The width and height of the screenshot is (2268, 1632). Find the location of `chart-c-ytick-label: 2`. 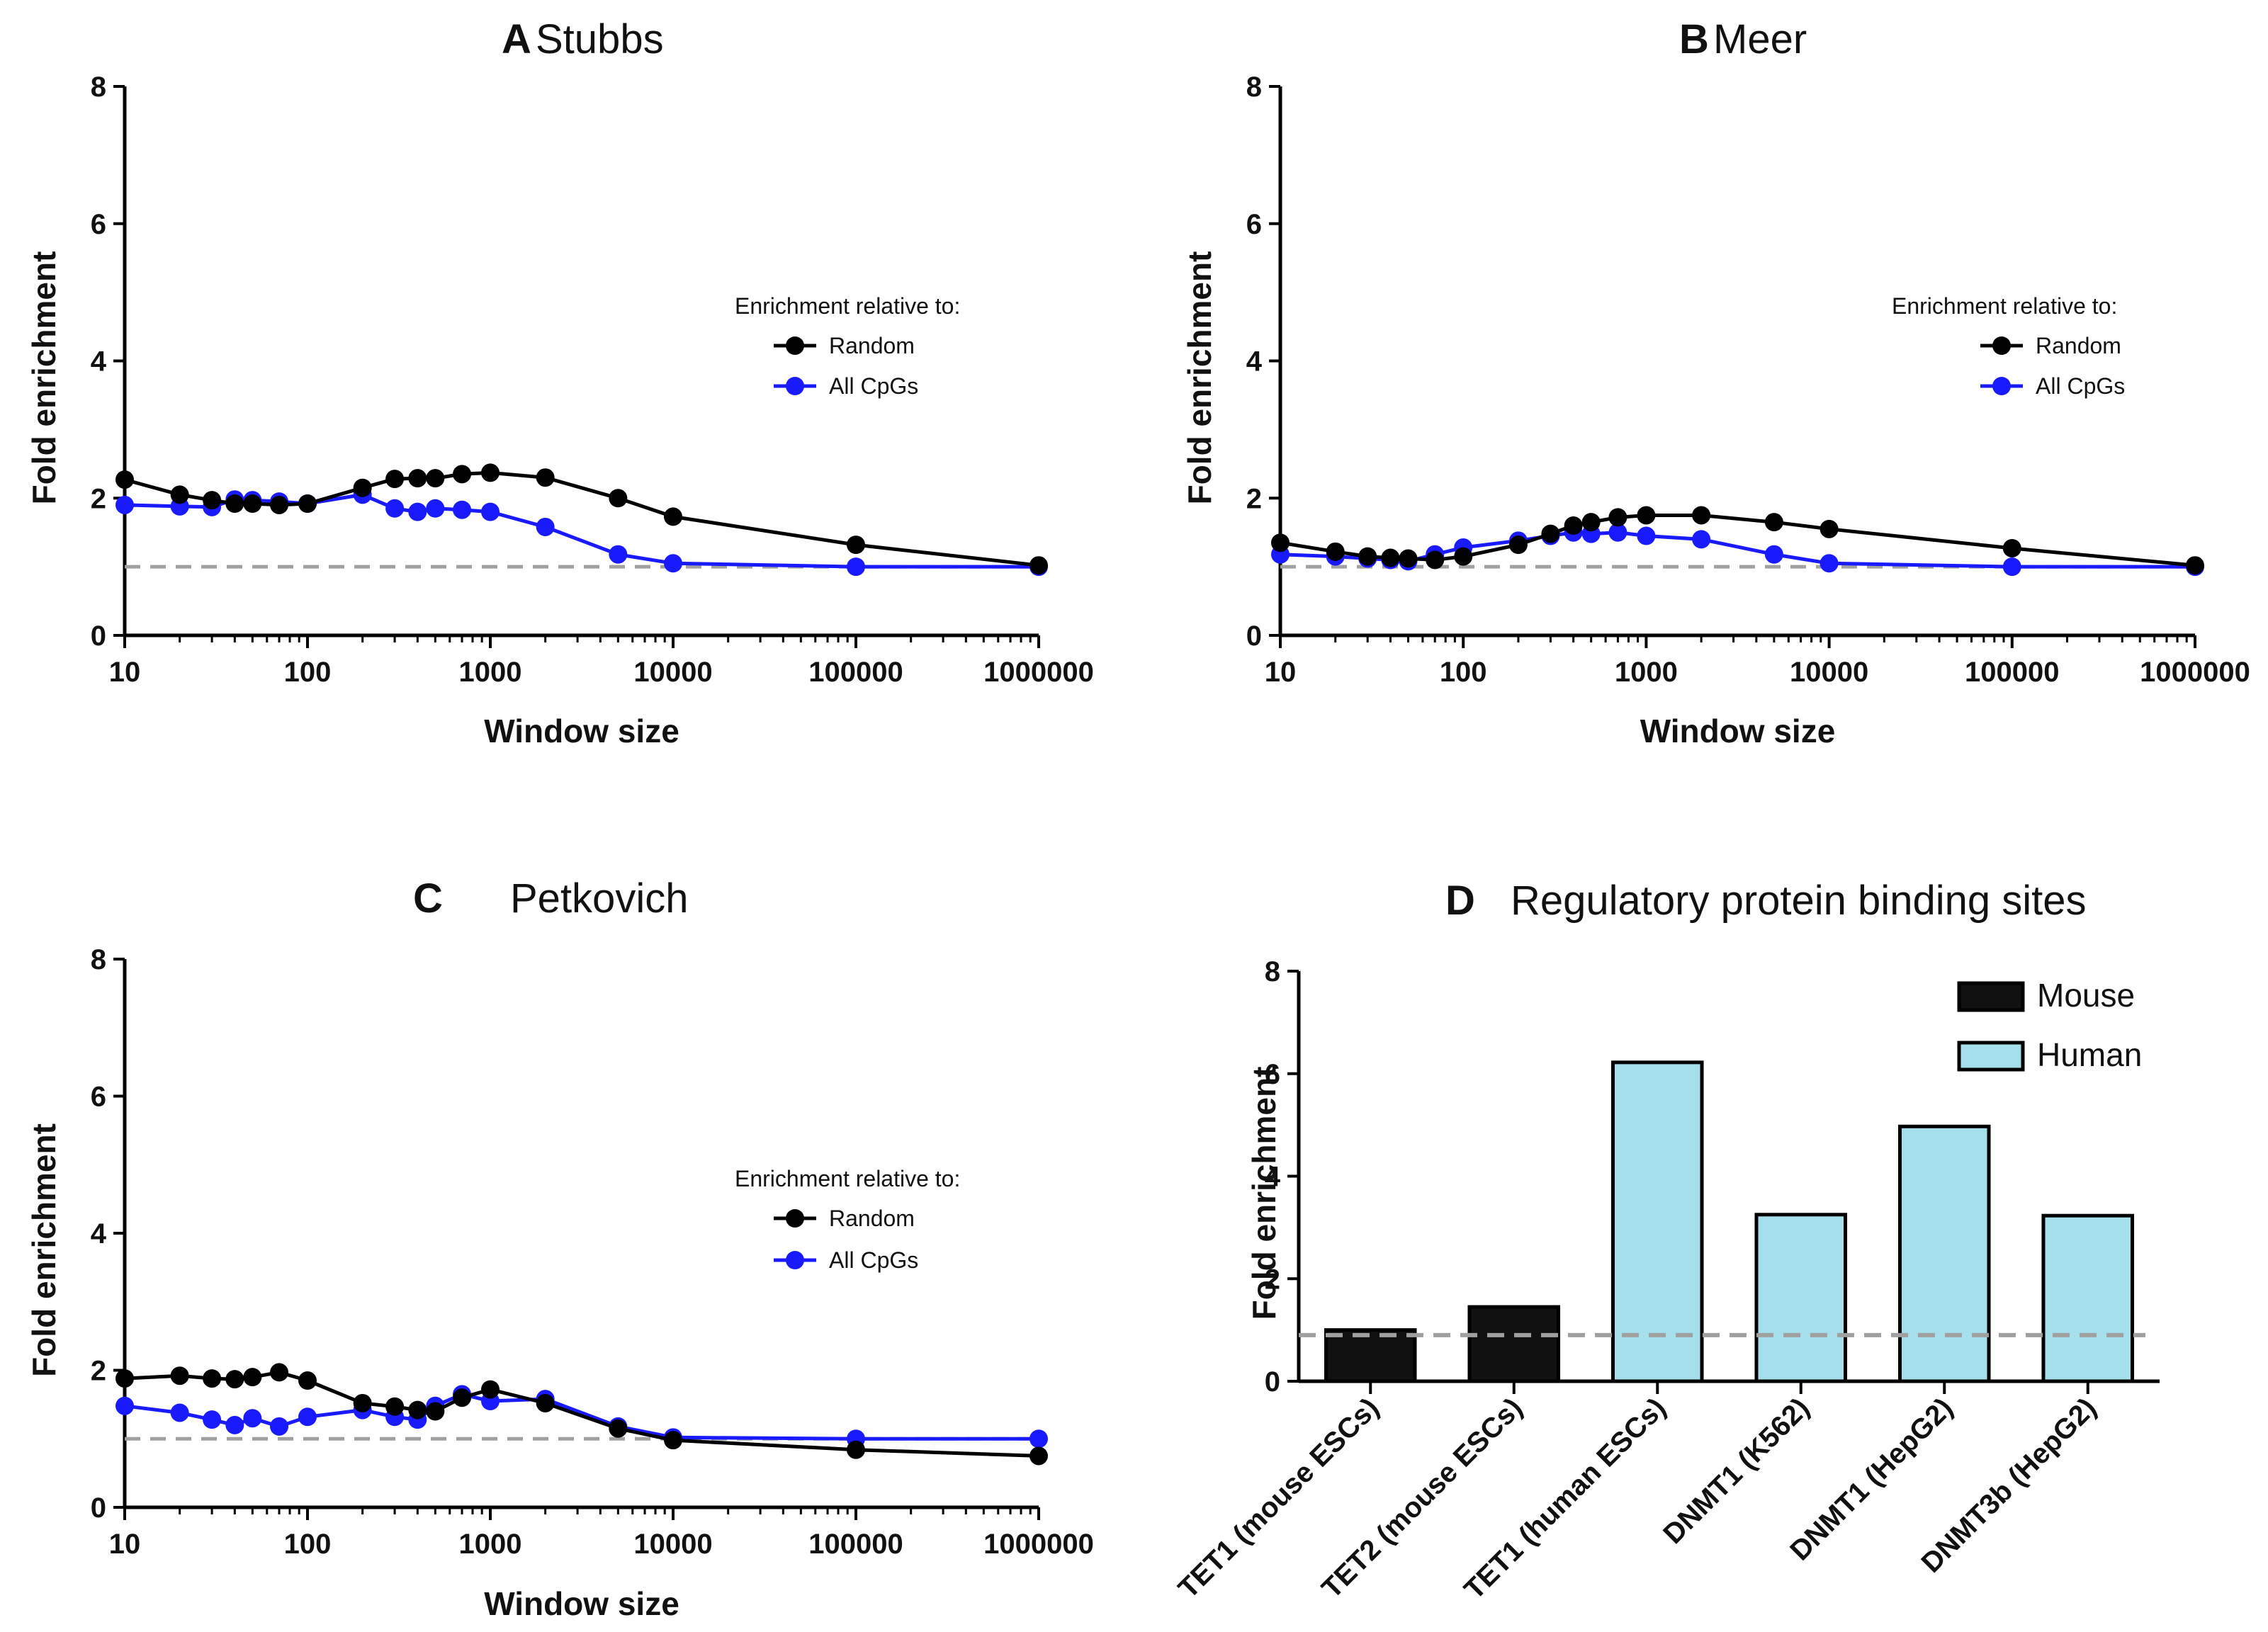

chart-c-ytick-label: 2 is located at coordinates (98, 1371).